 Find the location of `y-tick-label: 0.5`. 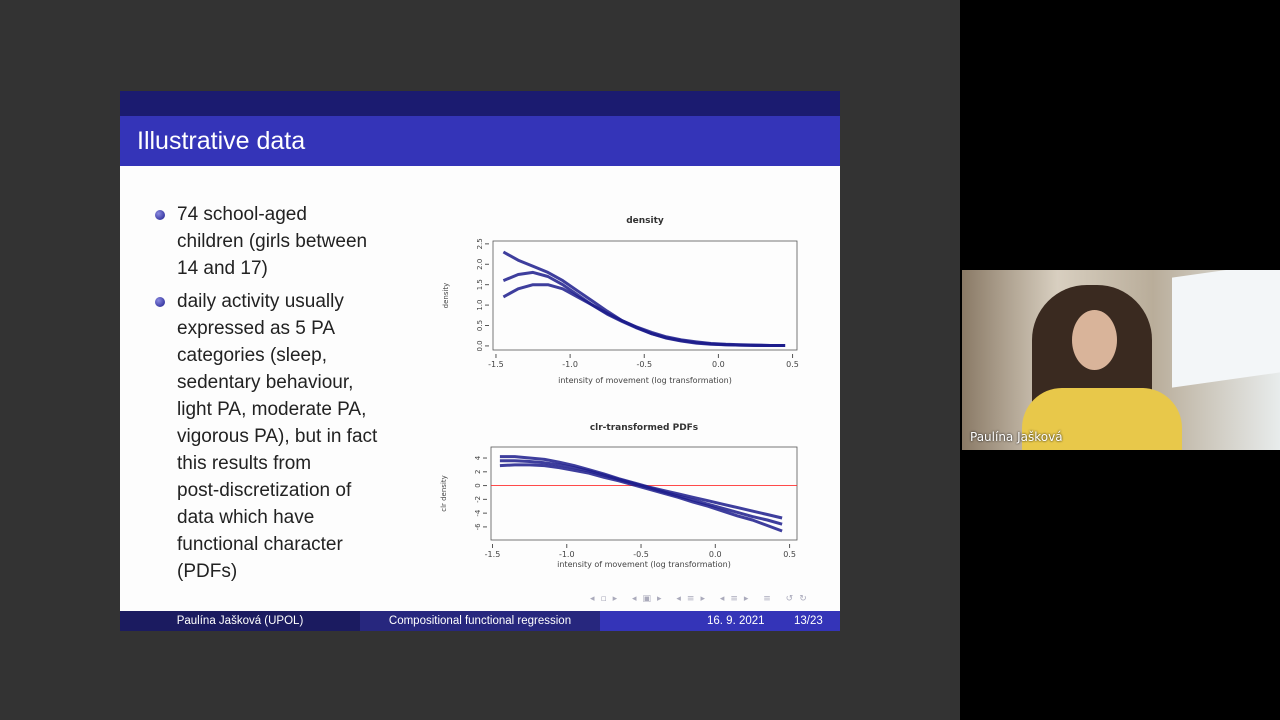

y-tick-label: 0.5 is located at coordinates (480, 325).